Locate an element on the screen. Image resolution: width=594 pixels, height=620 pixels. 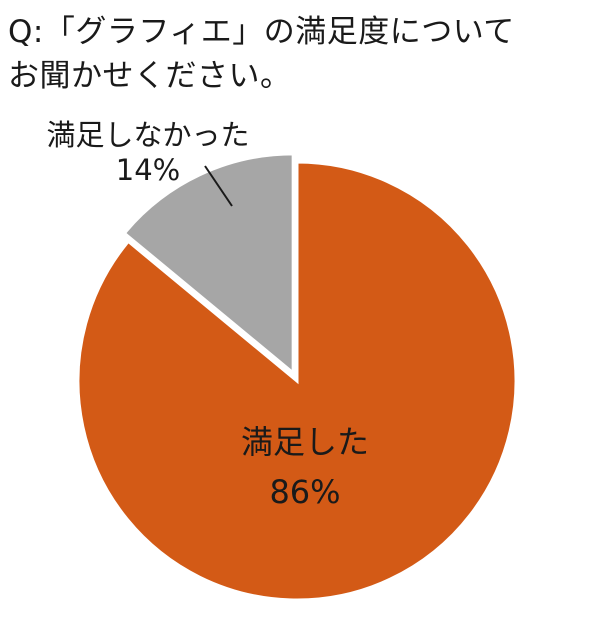
chart-title-line-1: Q:「グラフィエ」の満足度について is located at coordinates (261, 32).